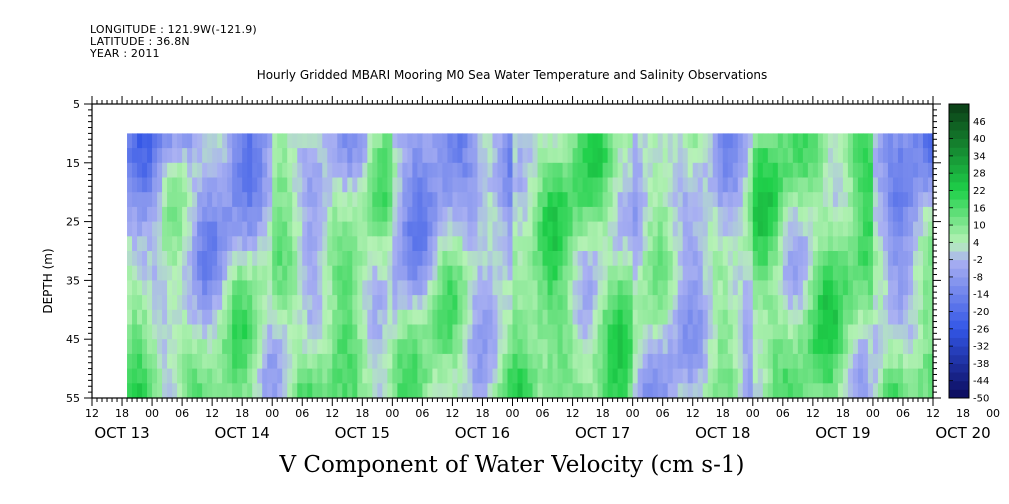  I want to click on colorbar-band, so click(959, 299).